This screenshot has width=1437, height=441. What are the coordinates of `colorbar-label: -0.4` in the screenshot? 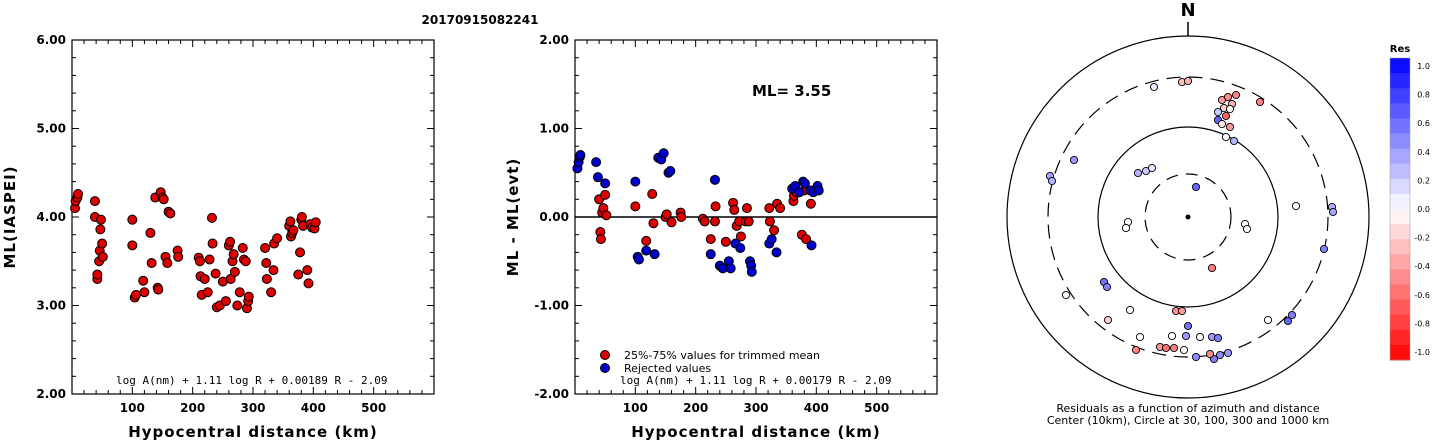 It's located at (1422, 266).